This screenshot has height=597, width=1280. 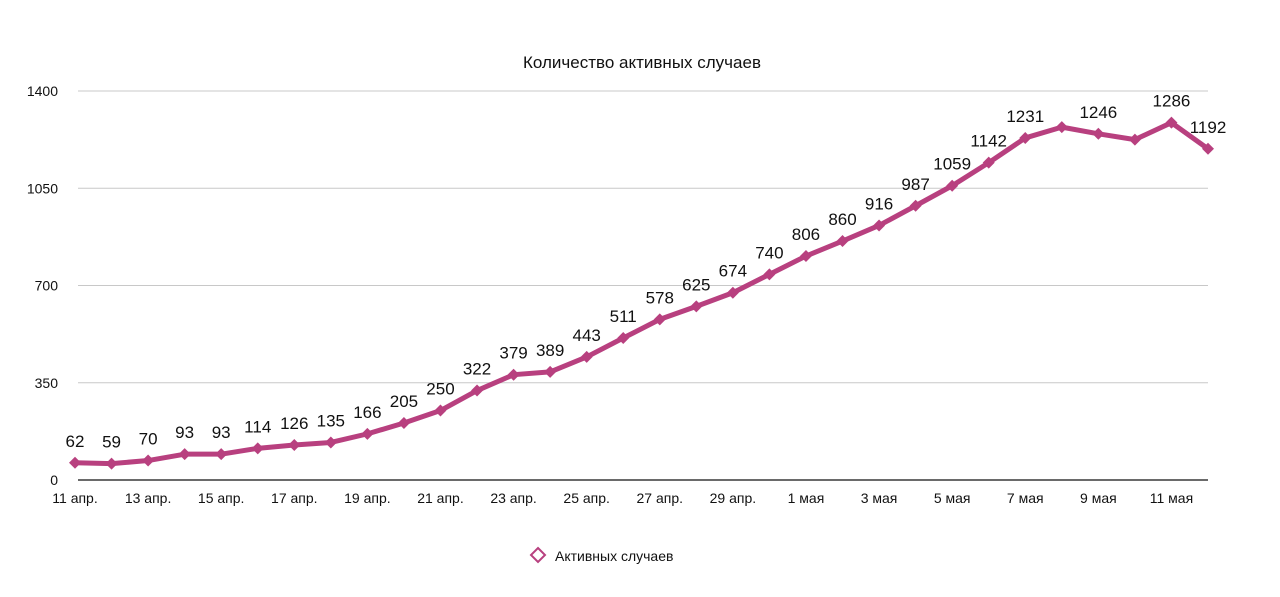 What do you see at coordinates (367, 412) in the screenshot?
I see `data-label: 166` at bounding box center [367, 412].